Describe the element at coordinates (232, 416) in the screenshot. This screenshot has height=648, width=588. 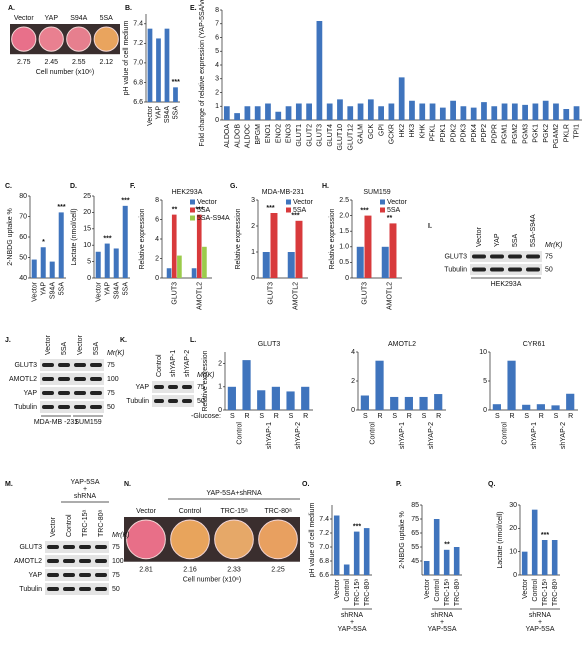
I see `x-tick-label: S` at that location.